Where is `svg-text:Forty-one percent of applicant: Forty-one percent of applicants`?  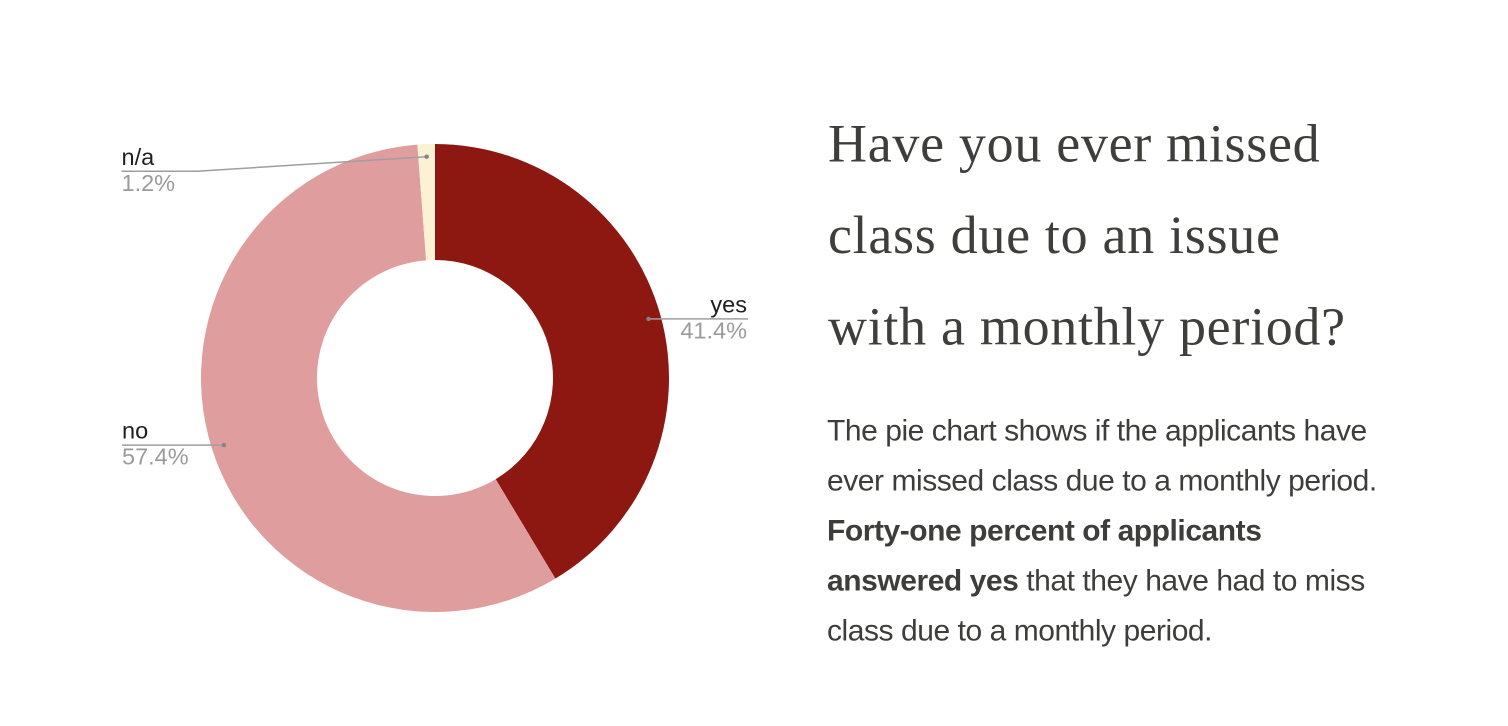
svg-text:Forty-one percent of applicant: Forty-one percent of applicants is located at coordinates (1044, 531).